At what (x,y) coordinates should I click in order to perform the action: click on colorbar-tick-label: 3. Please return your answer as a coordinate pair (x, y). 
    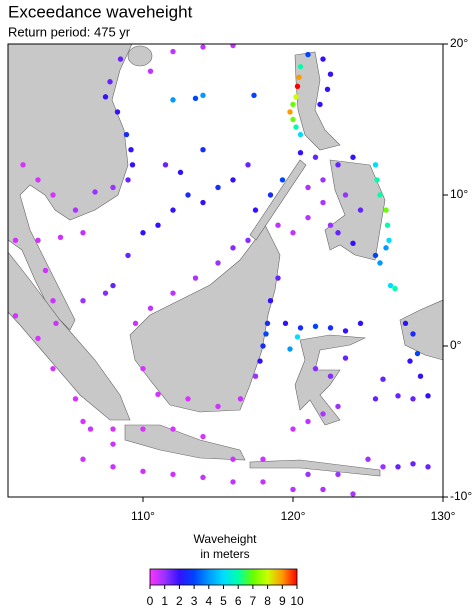
    Looking at the image, I should click on (194, 601).